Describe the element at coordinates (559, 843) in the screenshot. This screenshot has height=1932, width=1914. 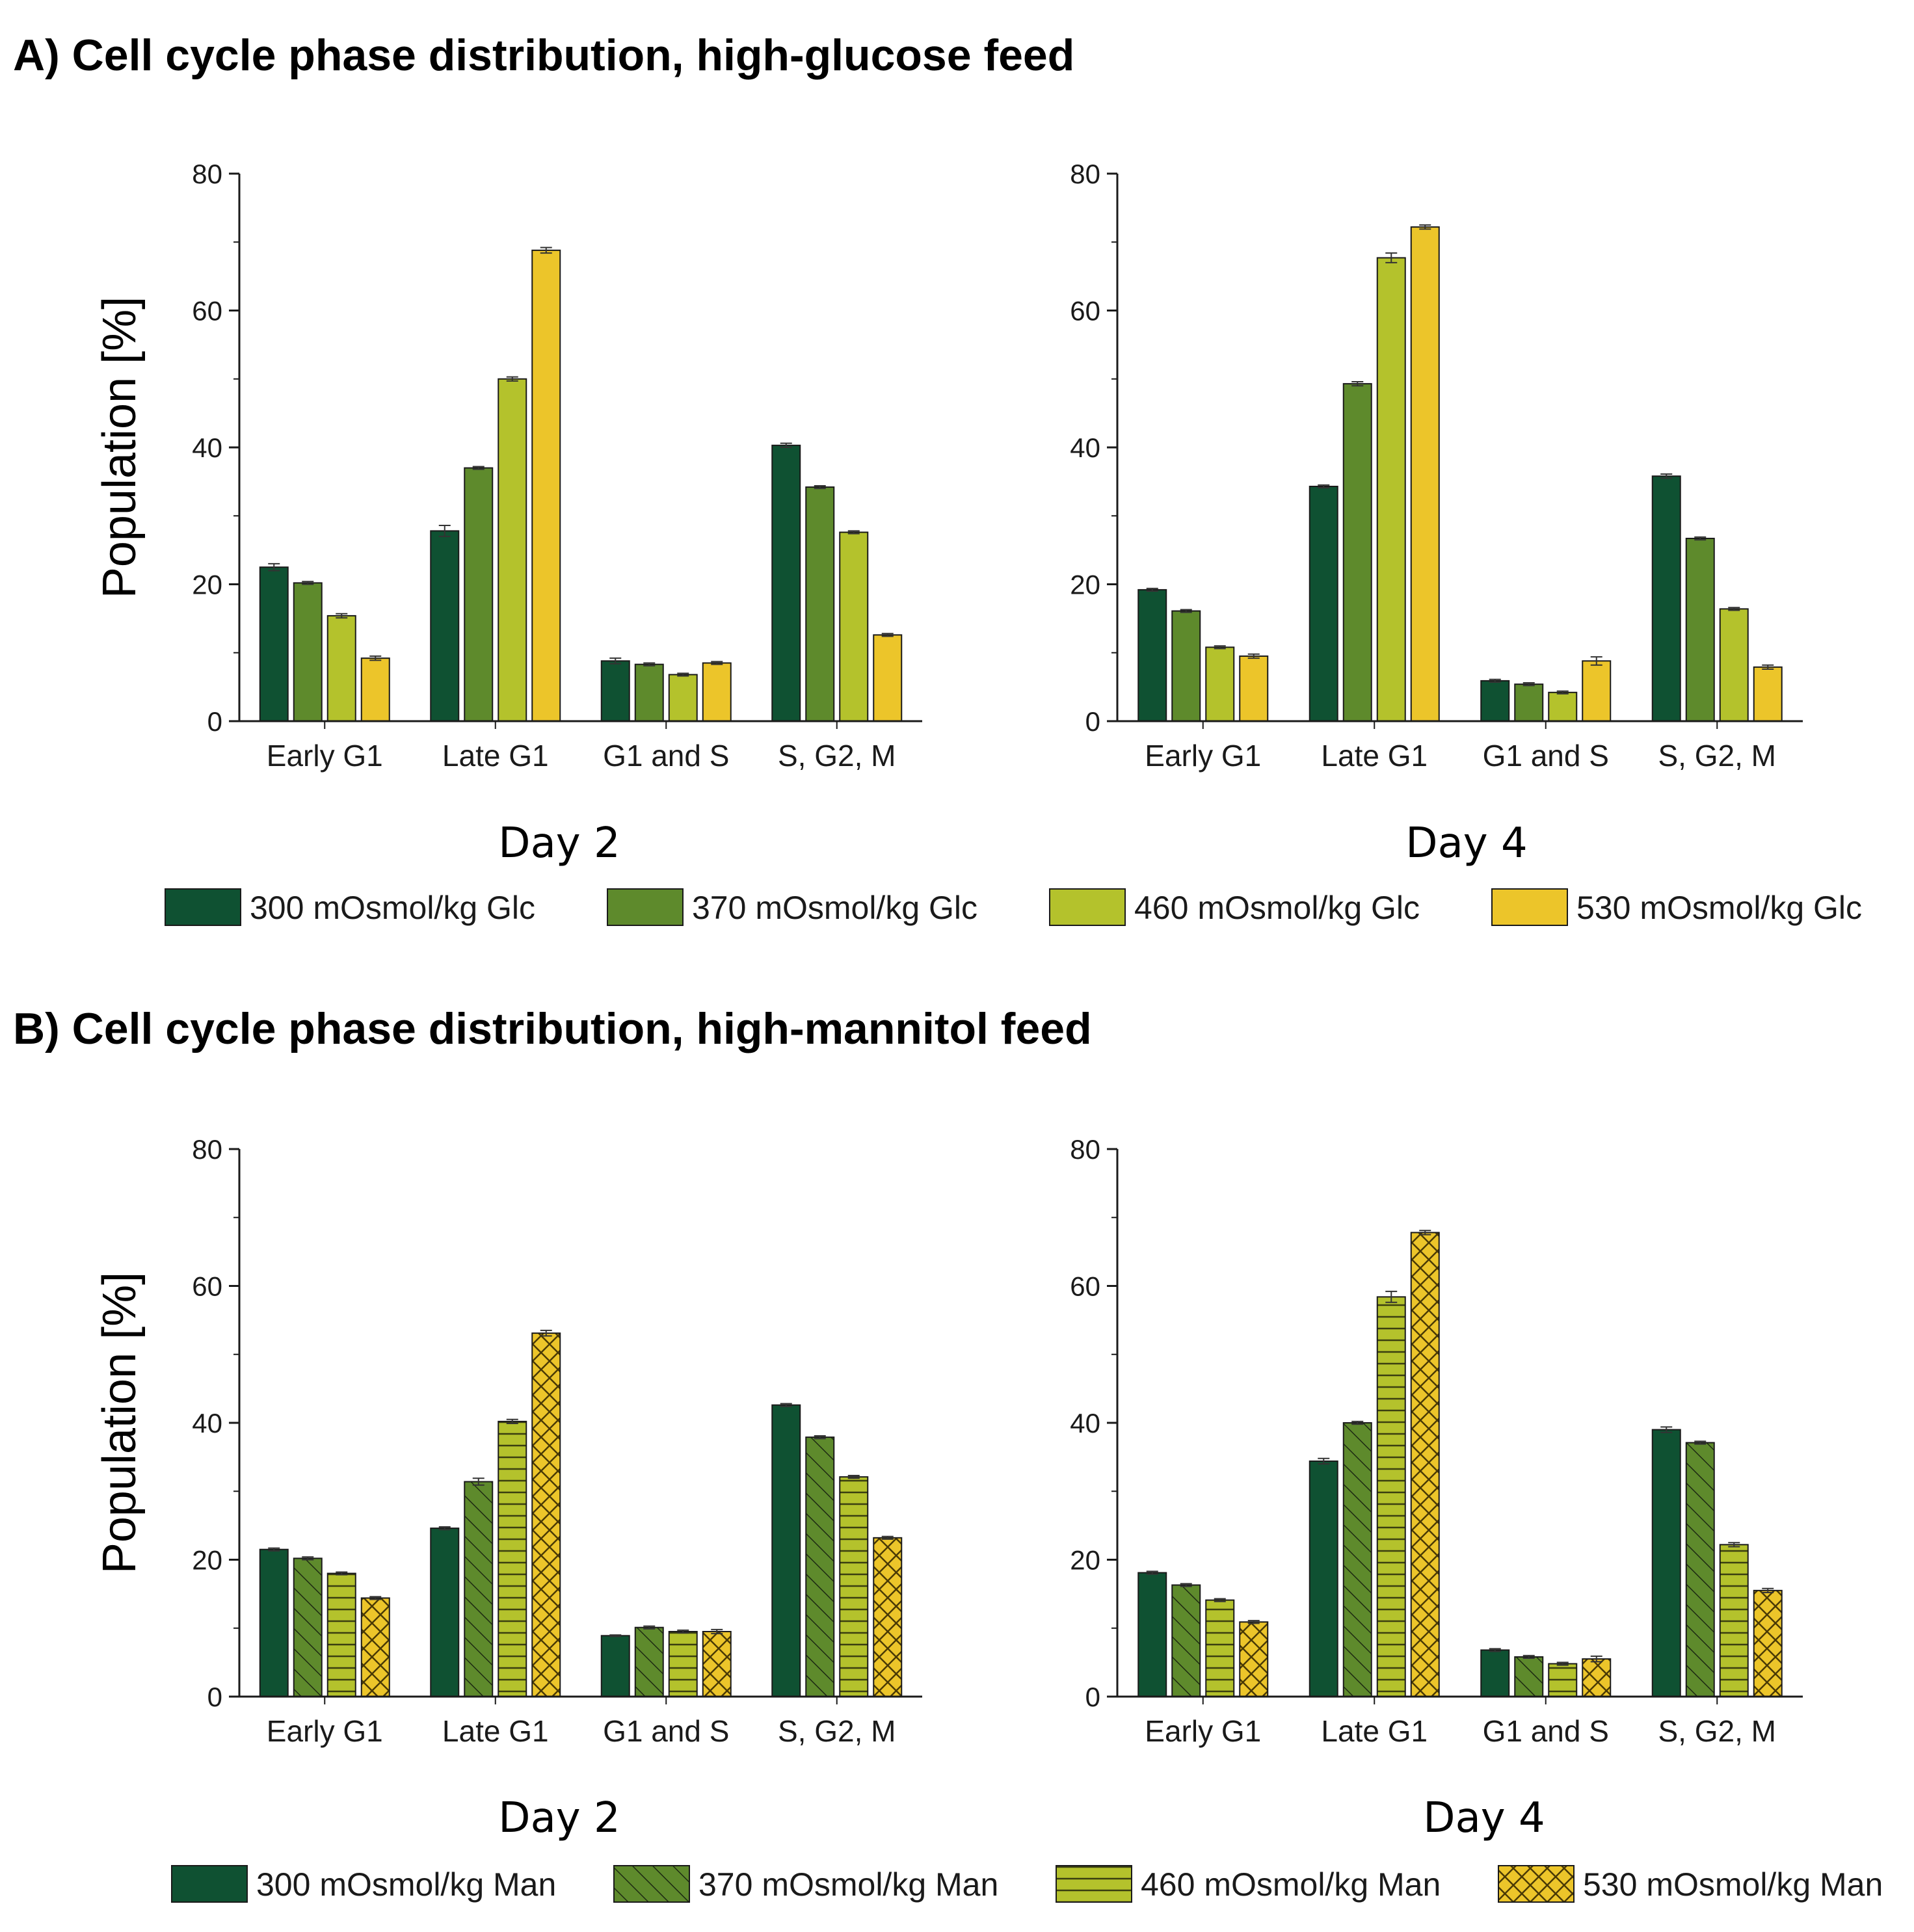
I see `chart-title: Day 2` at that location.